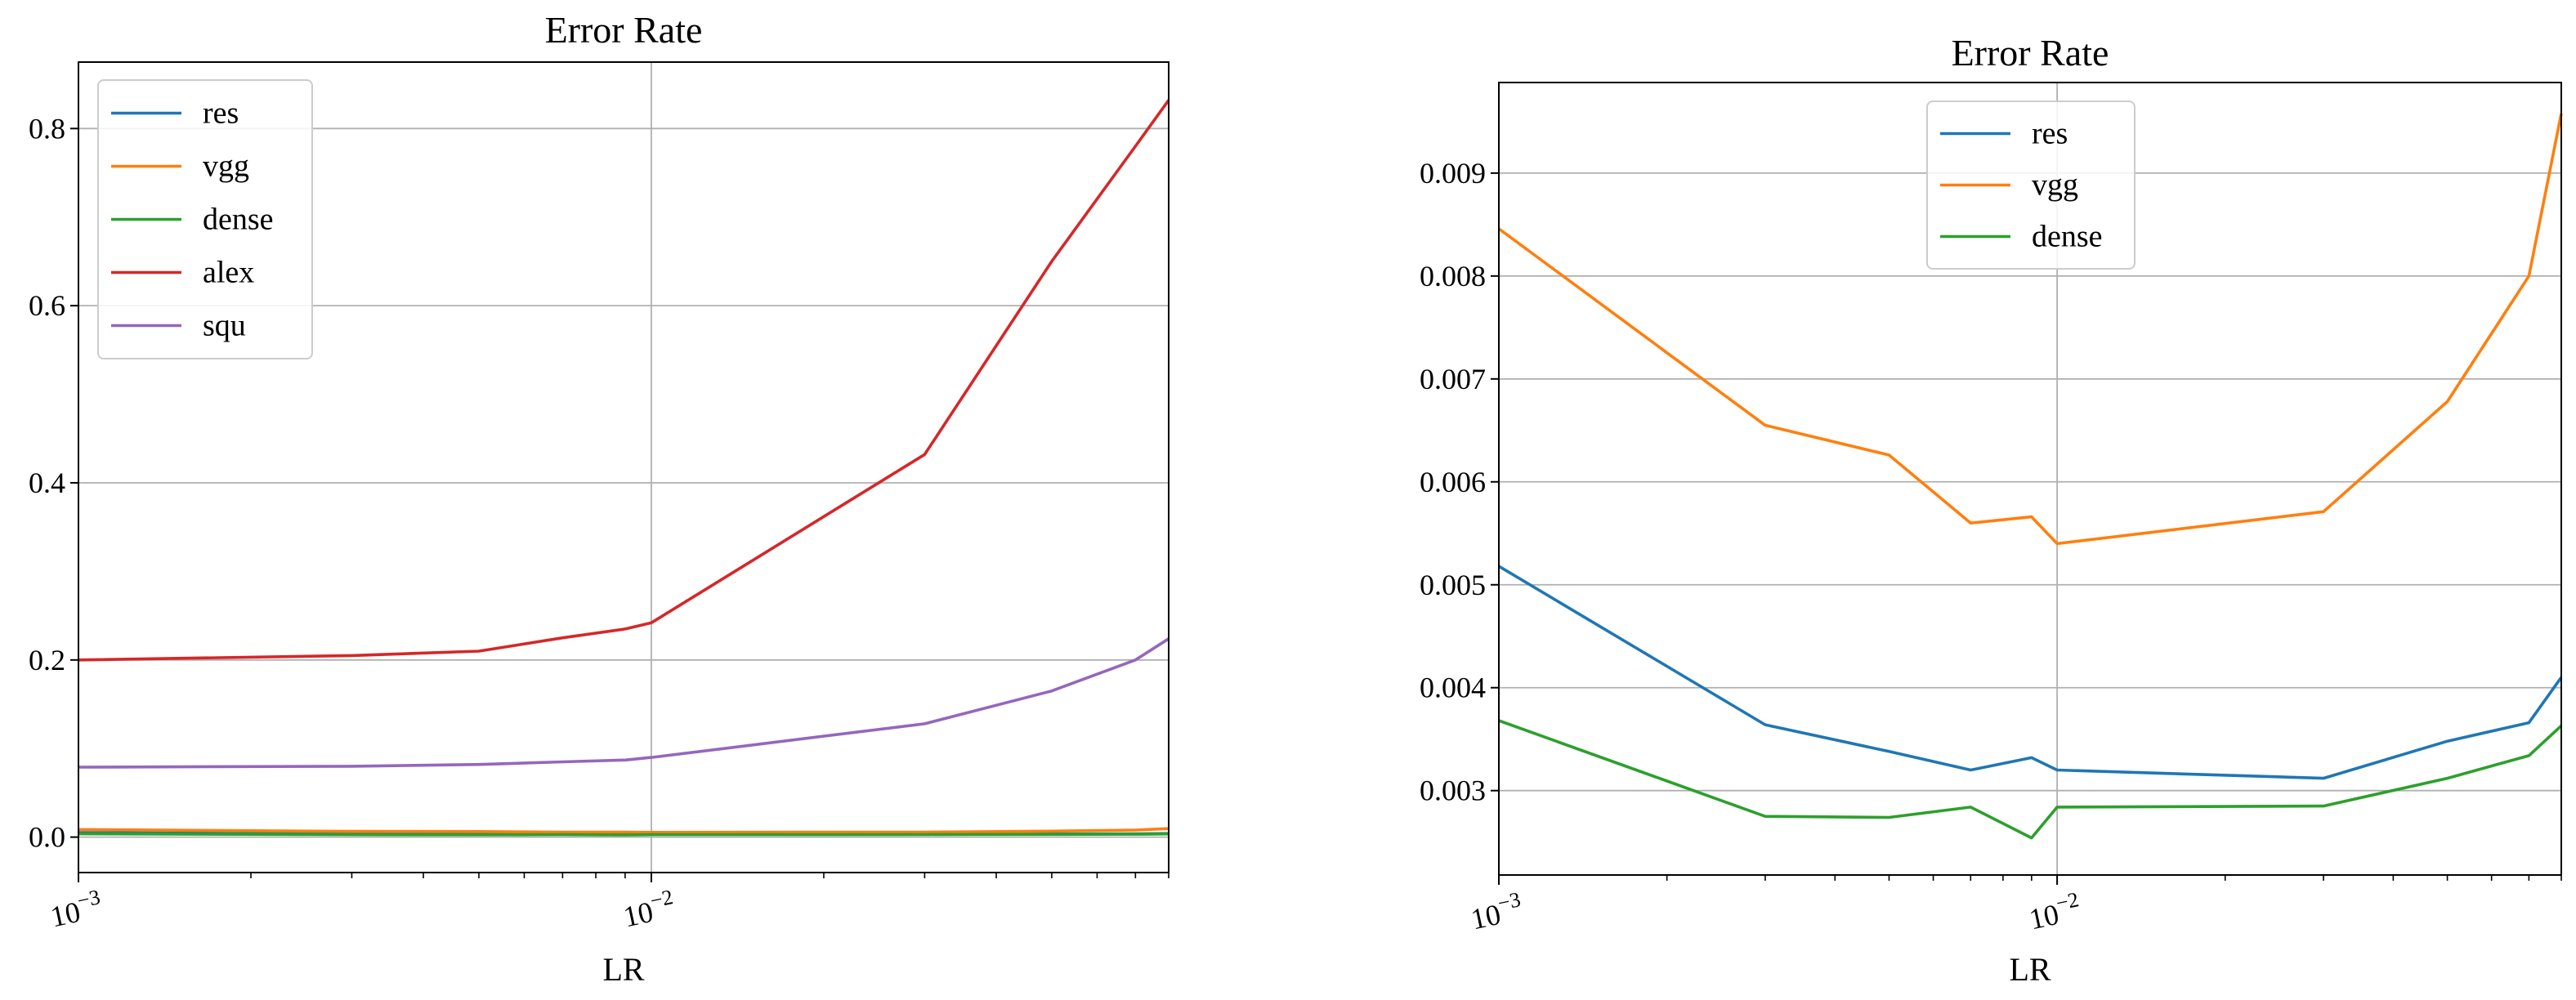  Describe the element at coordinates (224, 326) in the screenshot. I see `legend-label-squ: squ` at that location.